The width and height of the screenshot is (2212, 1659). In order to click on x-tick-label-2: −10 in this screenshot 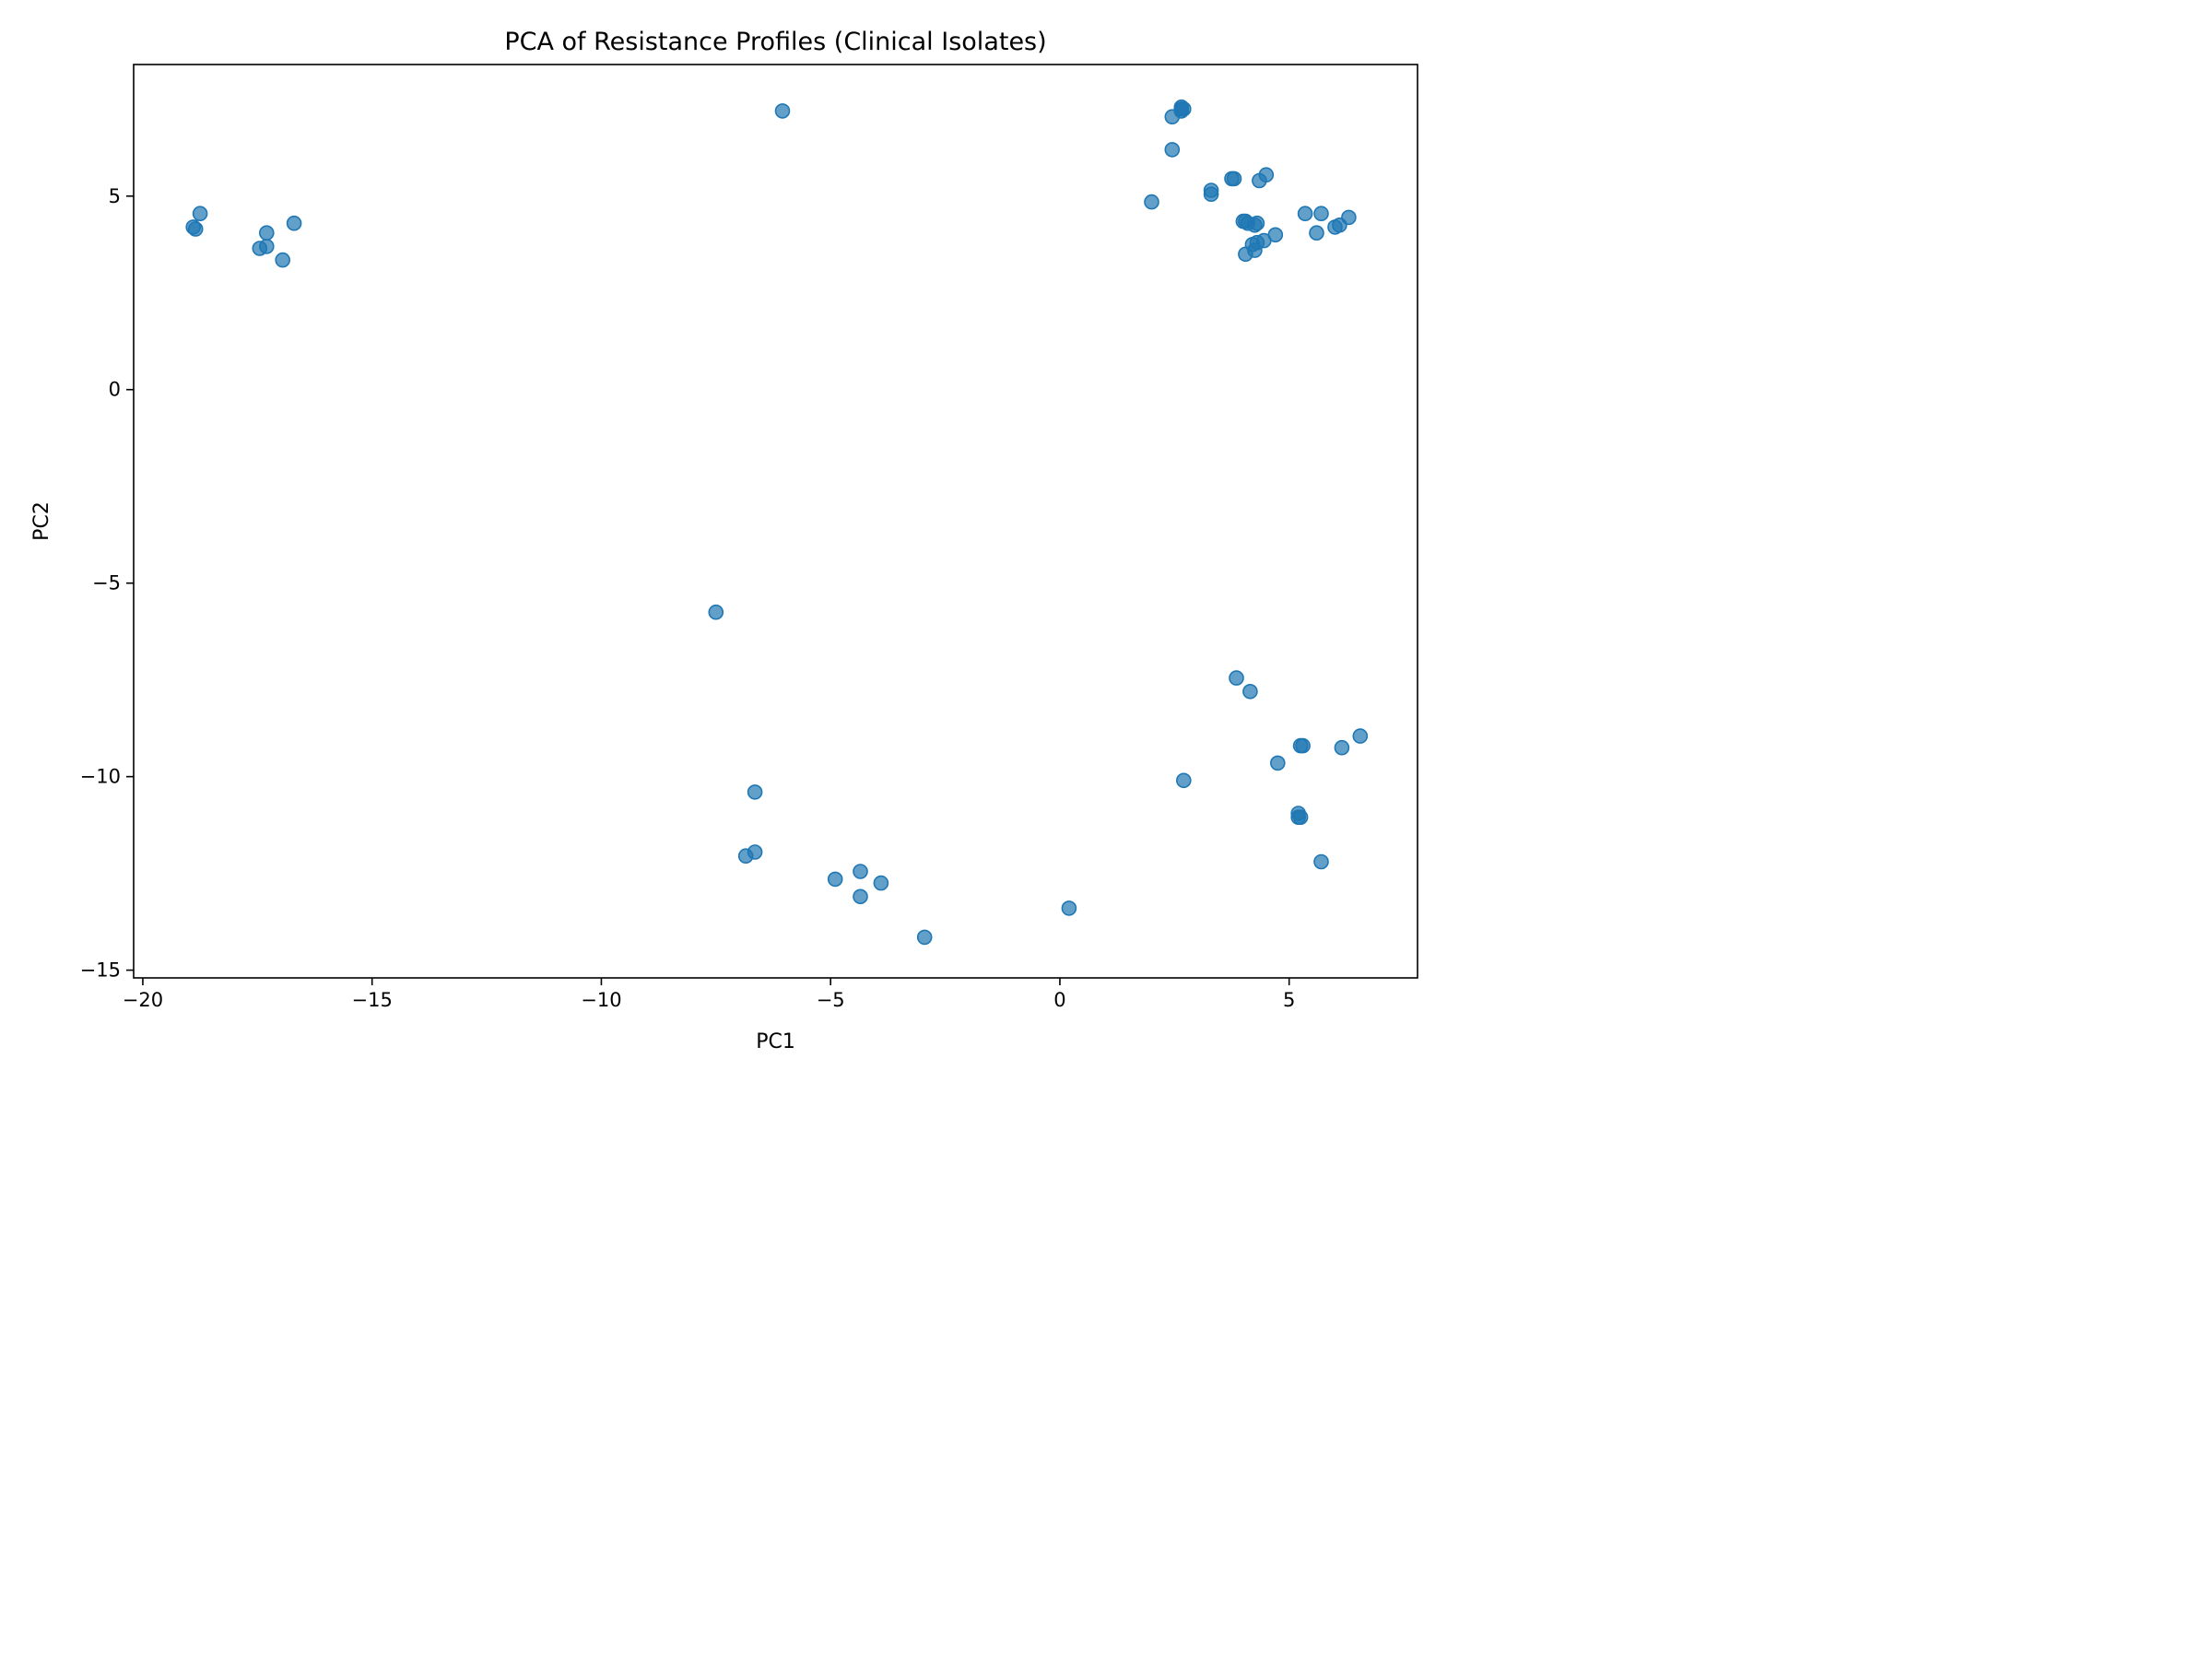, I will do `click(601, 1000)`.